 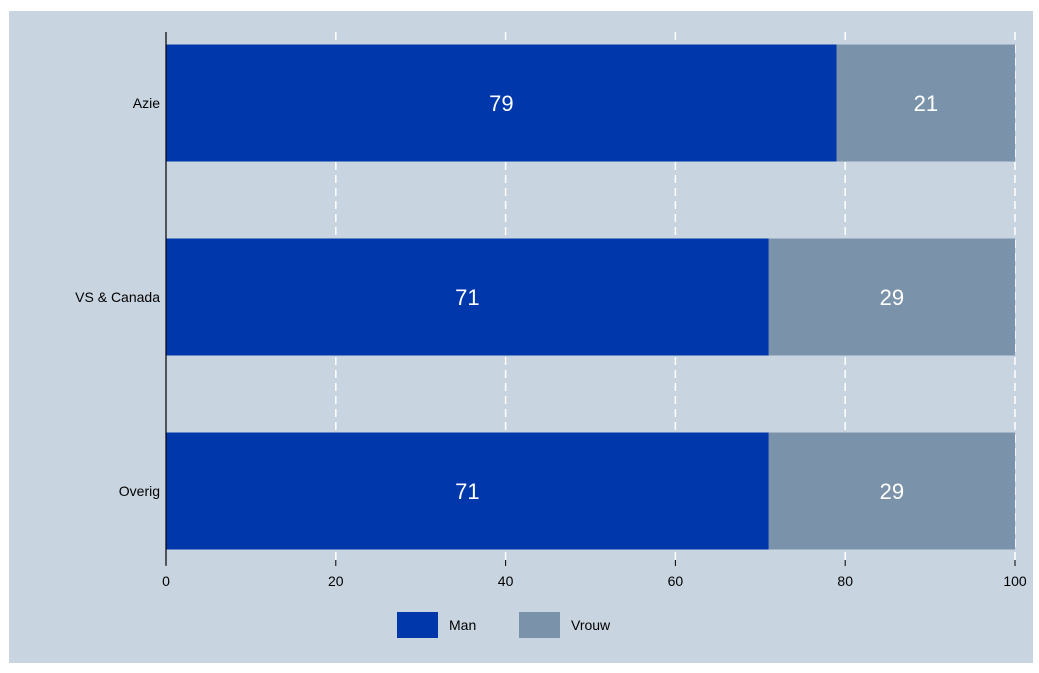 I want to click on category-label: Overig, so click(x=139, y=491).